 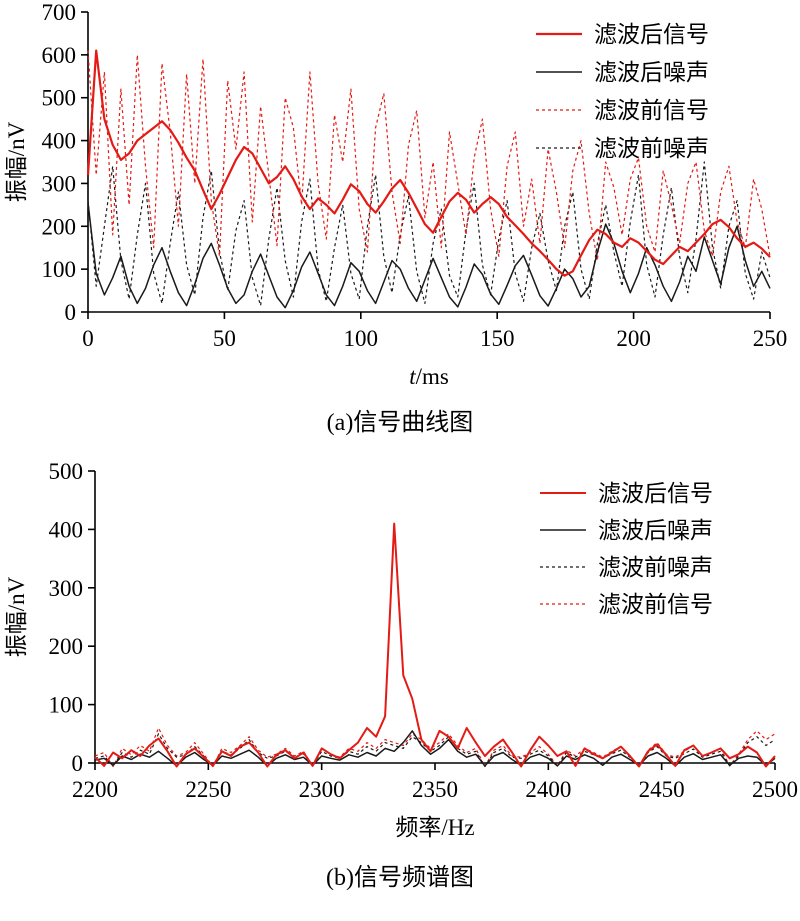 What do you see at coordinates (434, 827) in the screenshot?
I see `x-axis-title: 频率/Hz` at bounding box center [434, 827].